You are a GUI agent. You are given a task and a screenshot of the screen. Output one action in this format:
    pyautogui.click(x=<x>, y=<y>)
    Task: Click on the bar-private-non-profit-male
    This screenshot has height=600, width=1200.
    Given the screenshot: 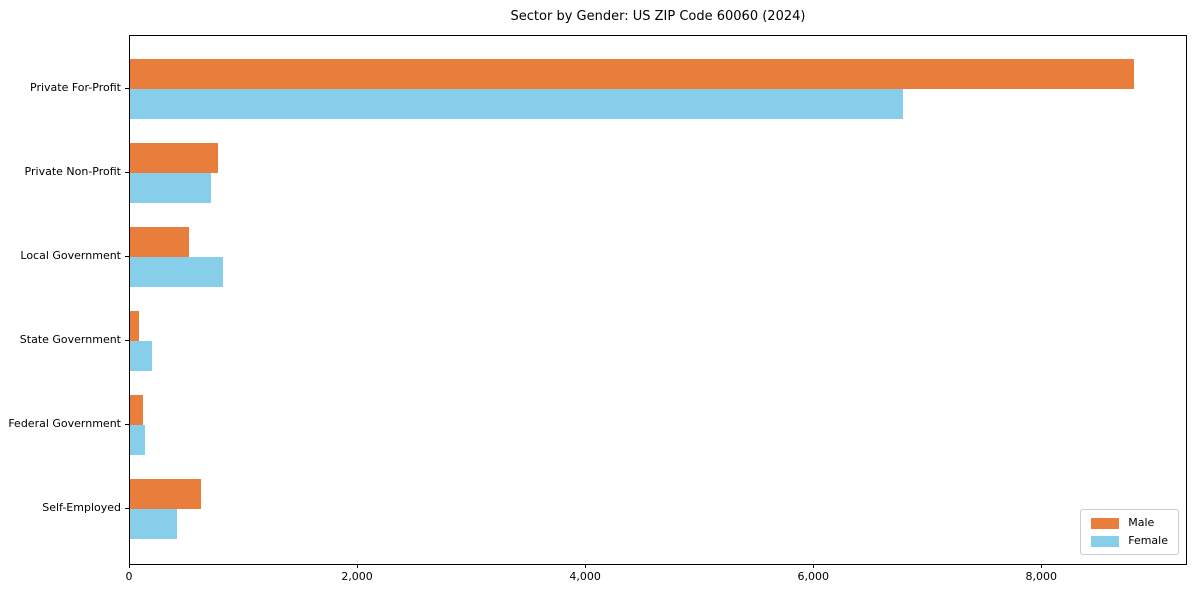 What is the action you would take?
    pyautogui.click(x=174, y=158)
    